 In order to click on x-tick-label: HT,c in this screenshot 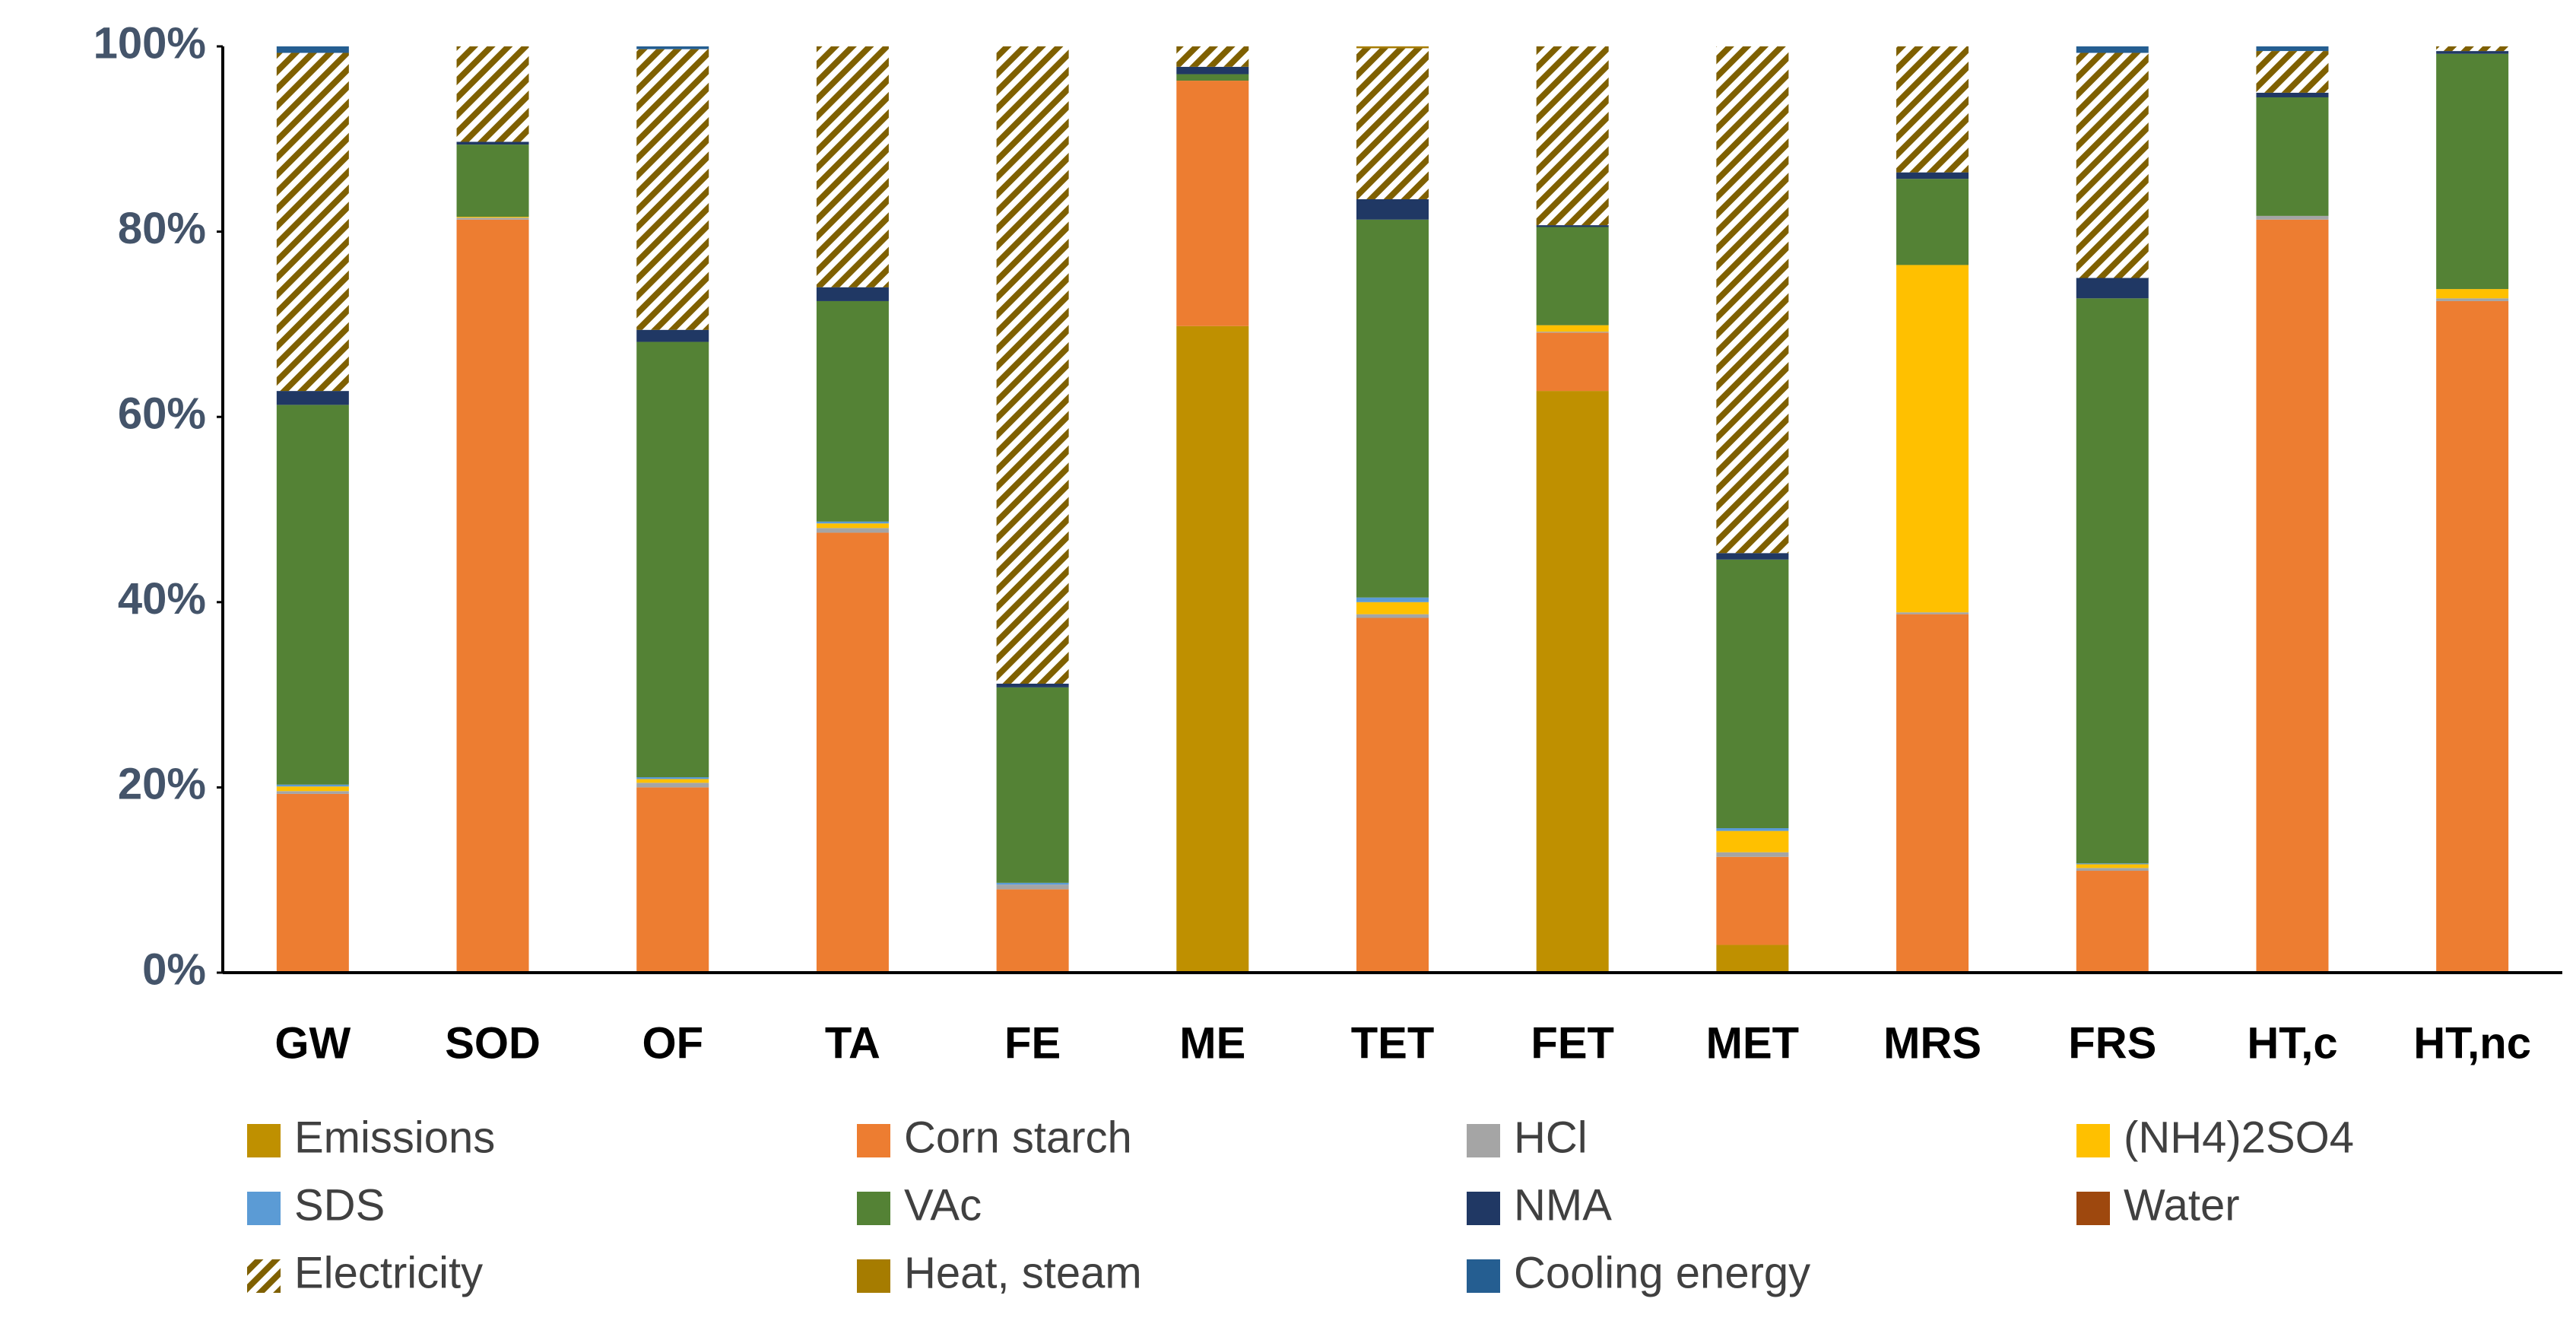, I will do `click(2292, 1043)`.